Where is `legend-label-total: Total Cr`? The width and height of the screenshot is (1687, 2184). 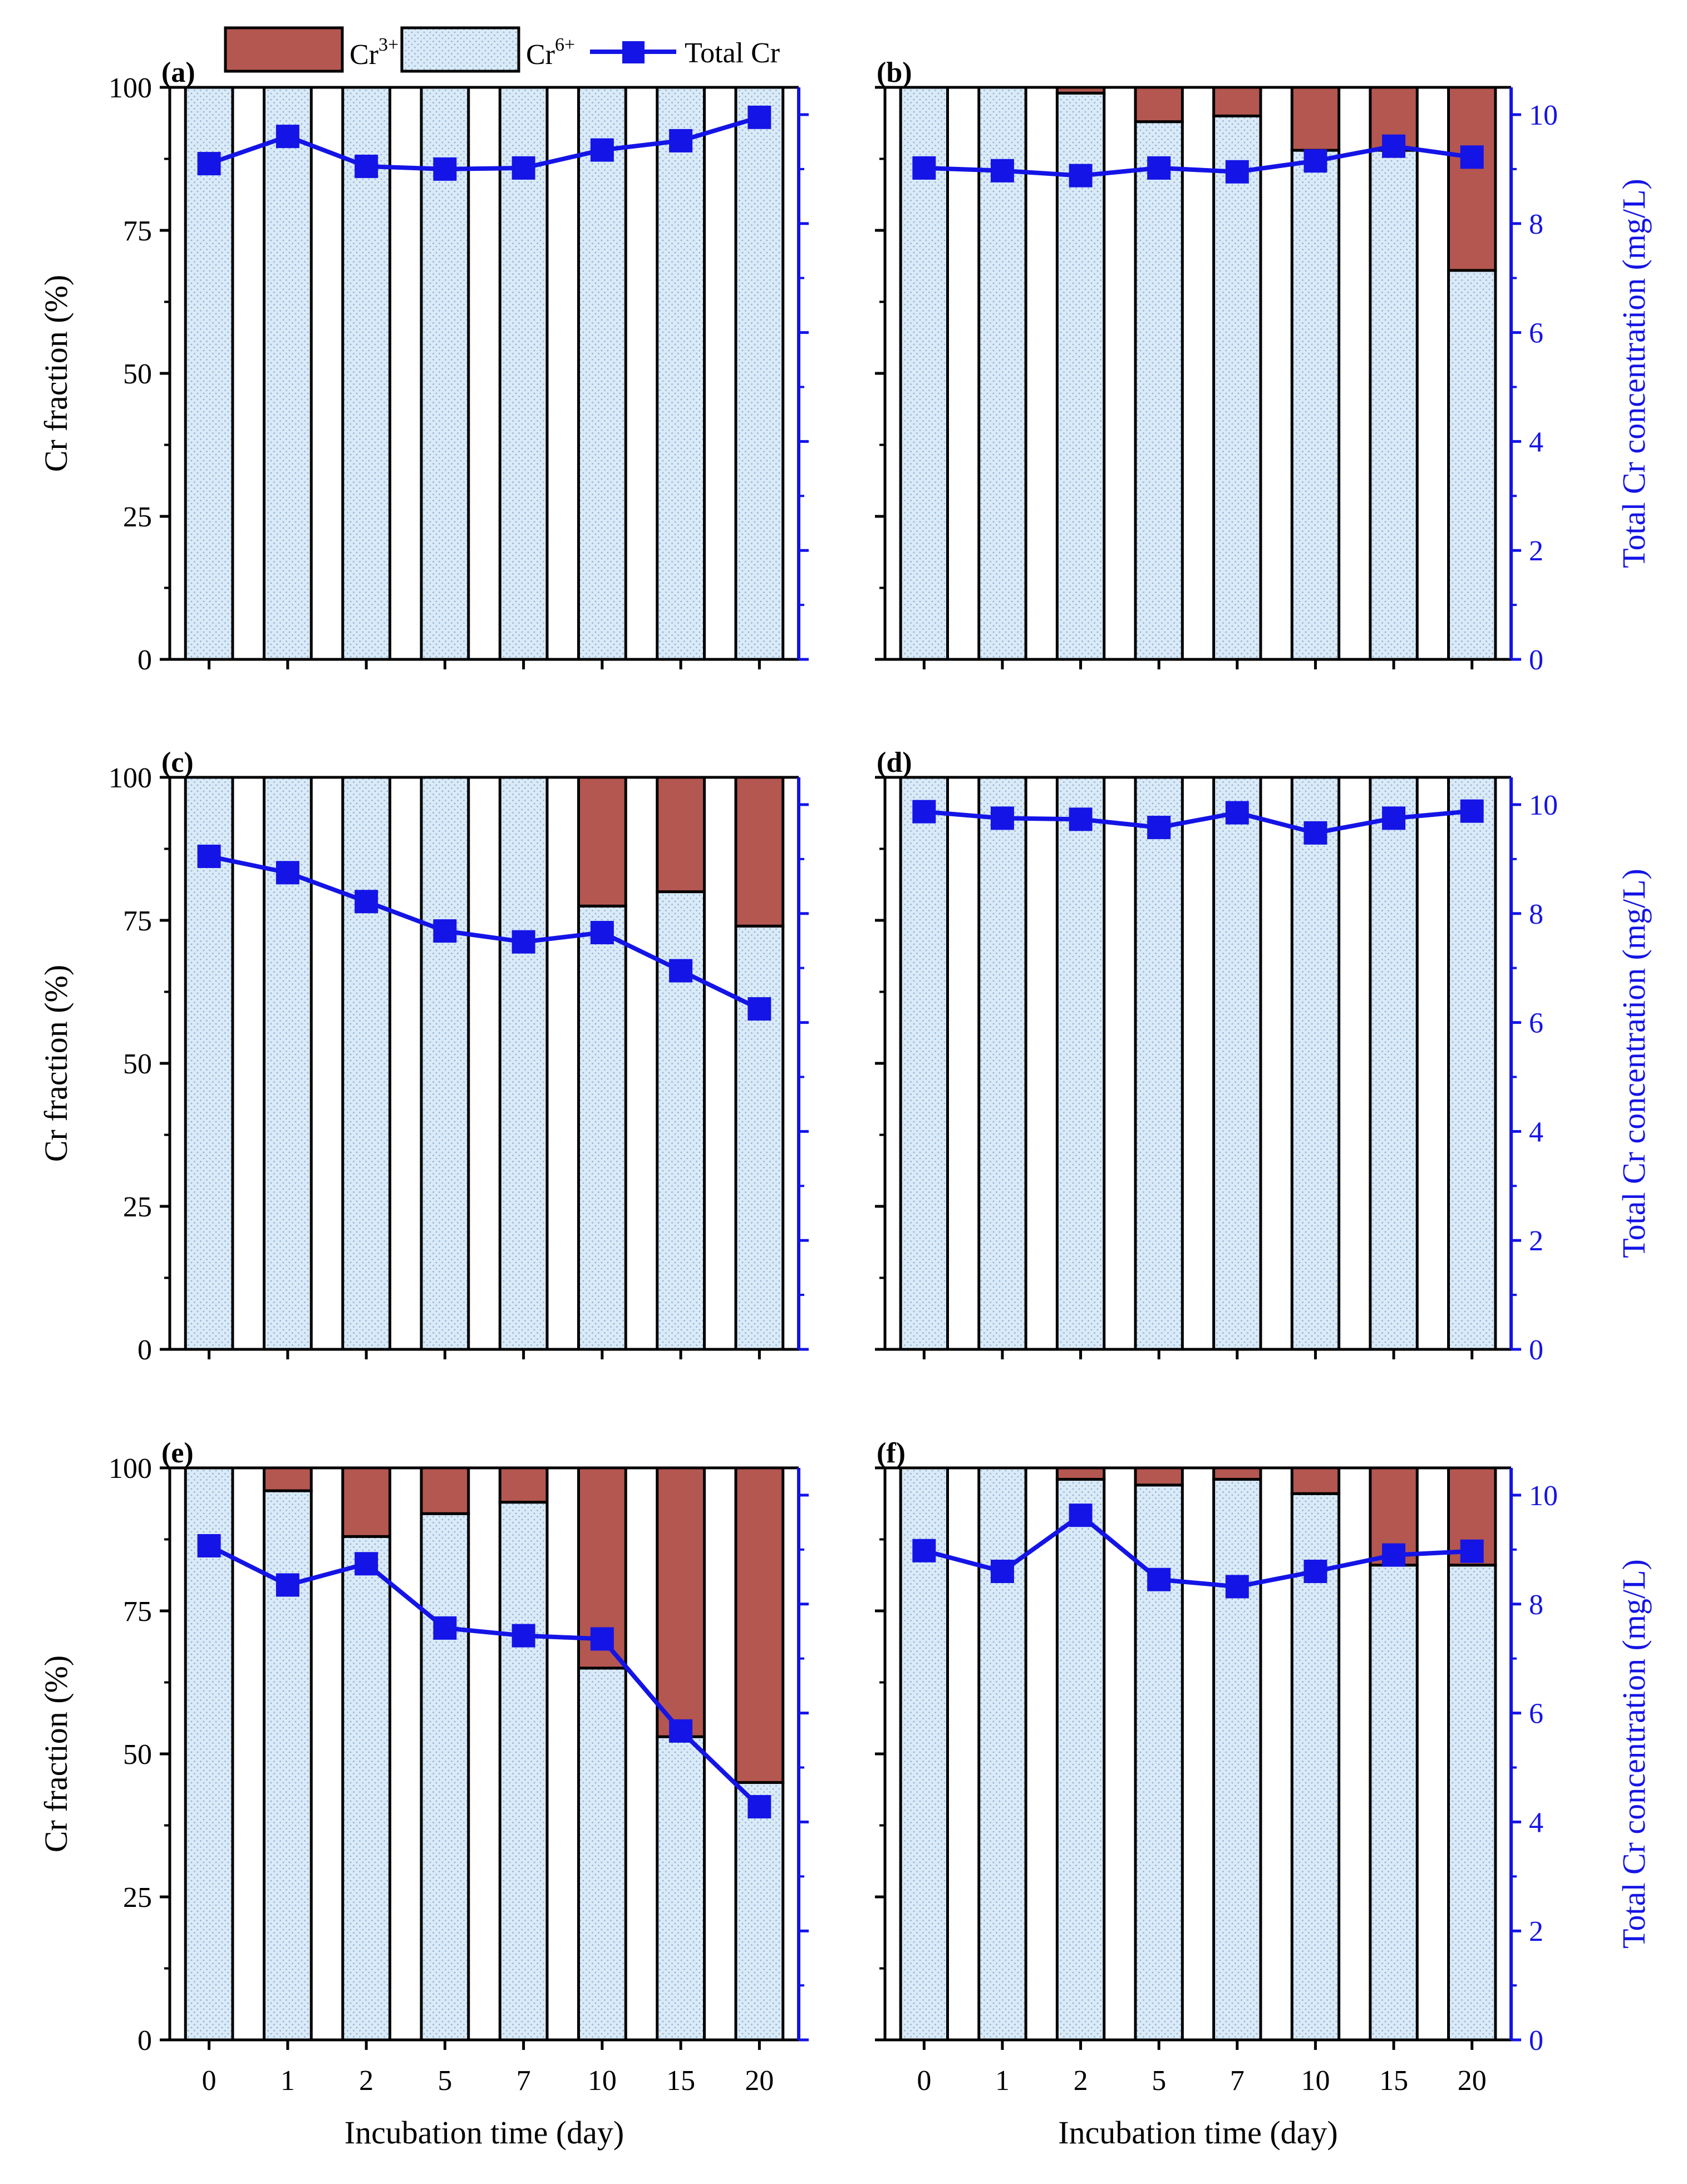 legend-label-total: Total Cr is located at coordinates (733, 53).